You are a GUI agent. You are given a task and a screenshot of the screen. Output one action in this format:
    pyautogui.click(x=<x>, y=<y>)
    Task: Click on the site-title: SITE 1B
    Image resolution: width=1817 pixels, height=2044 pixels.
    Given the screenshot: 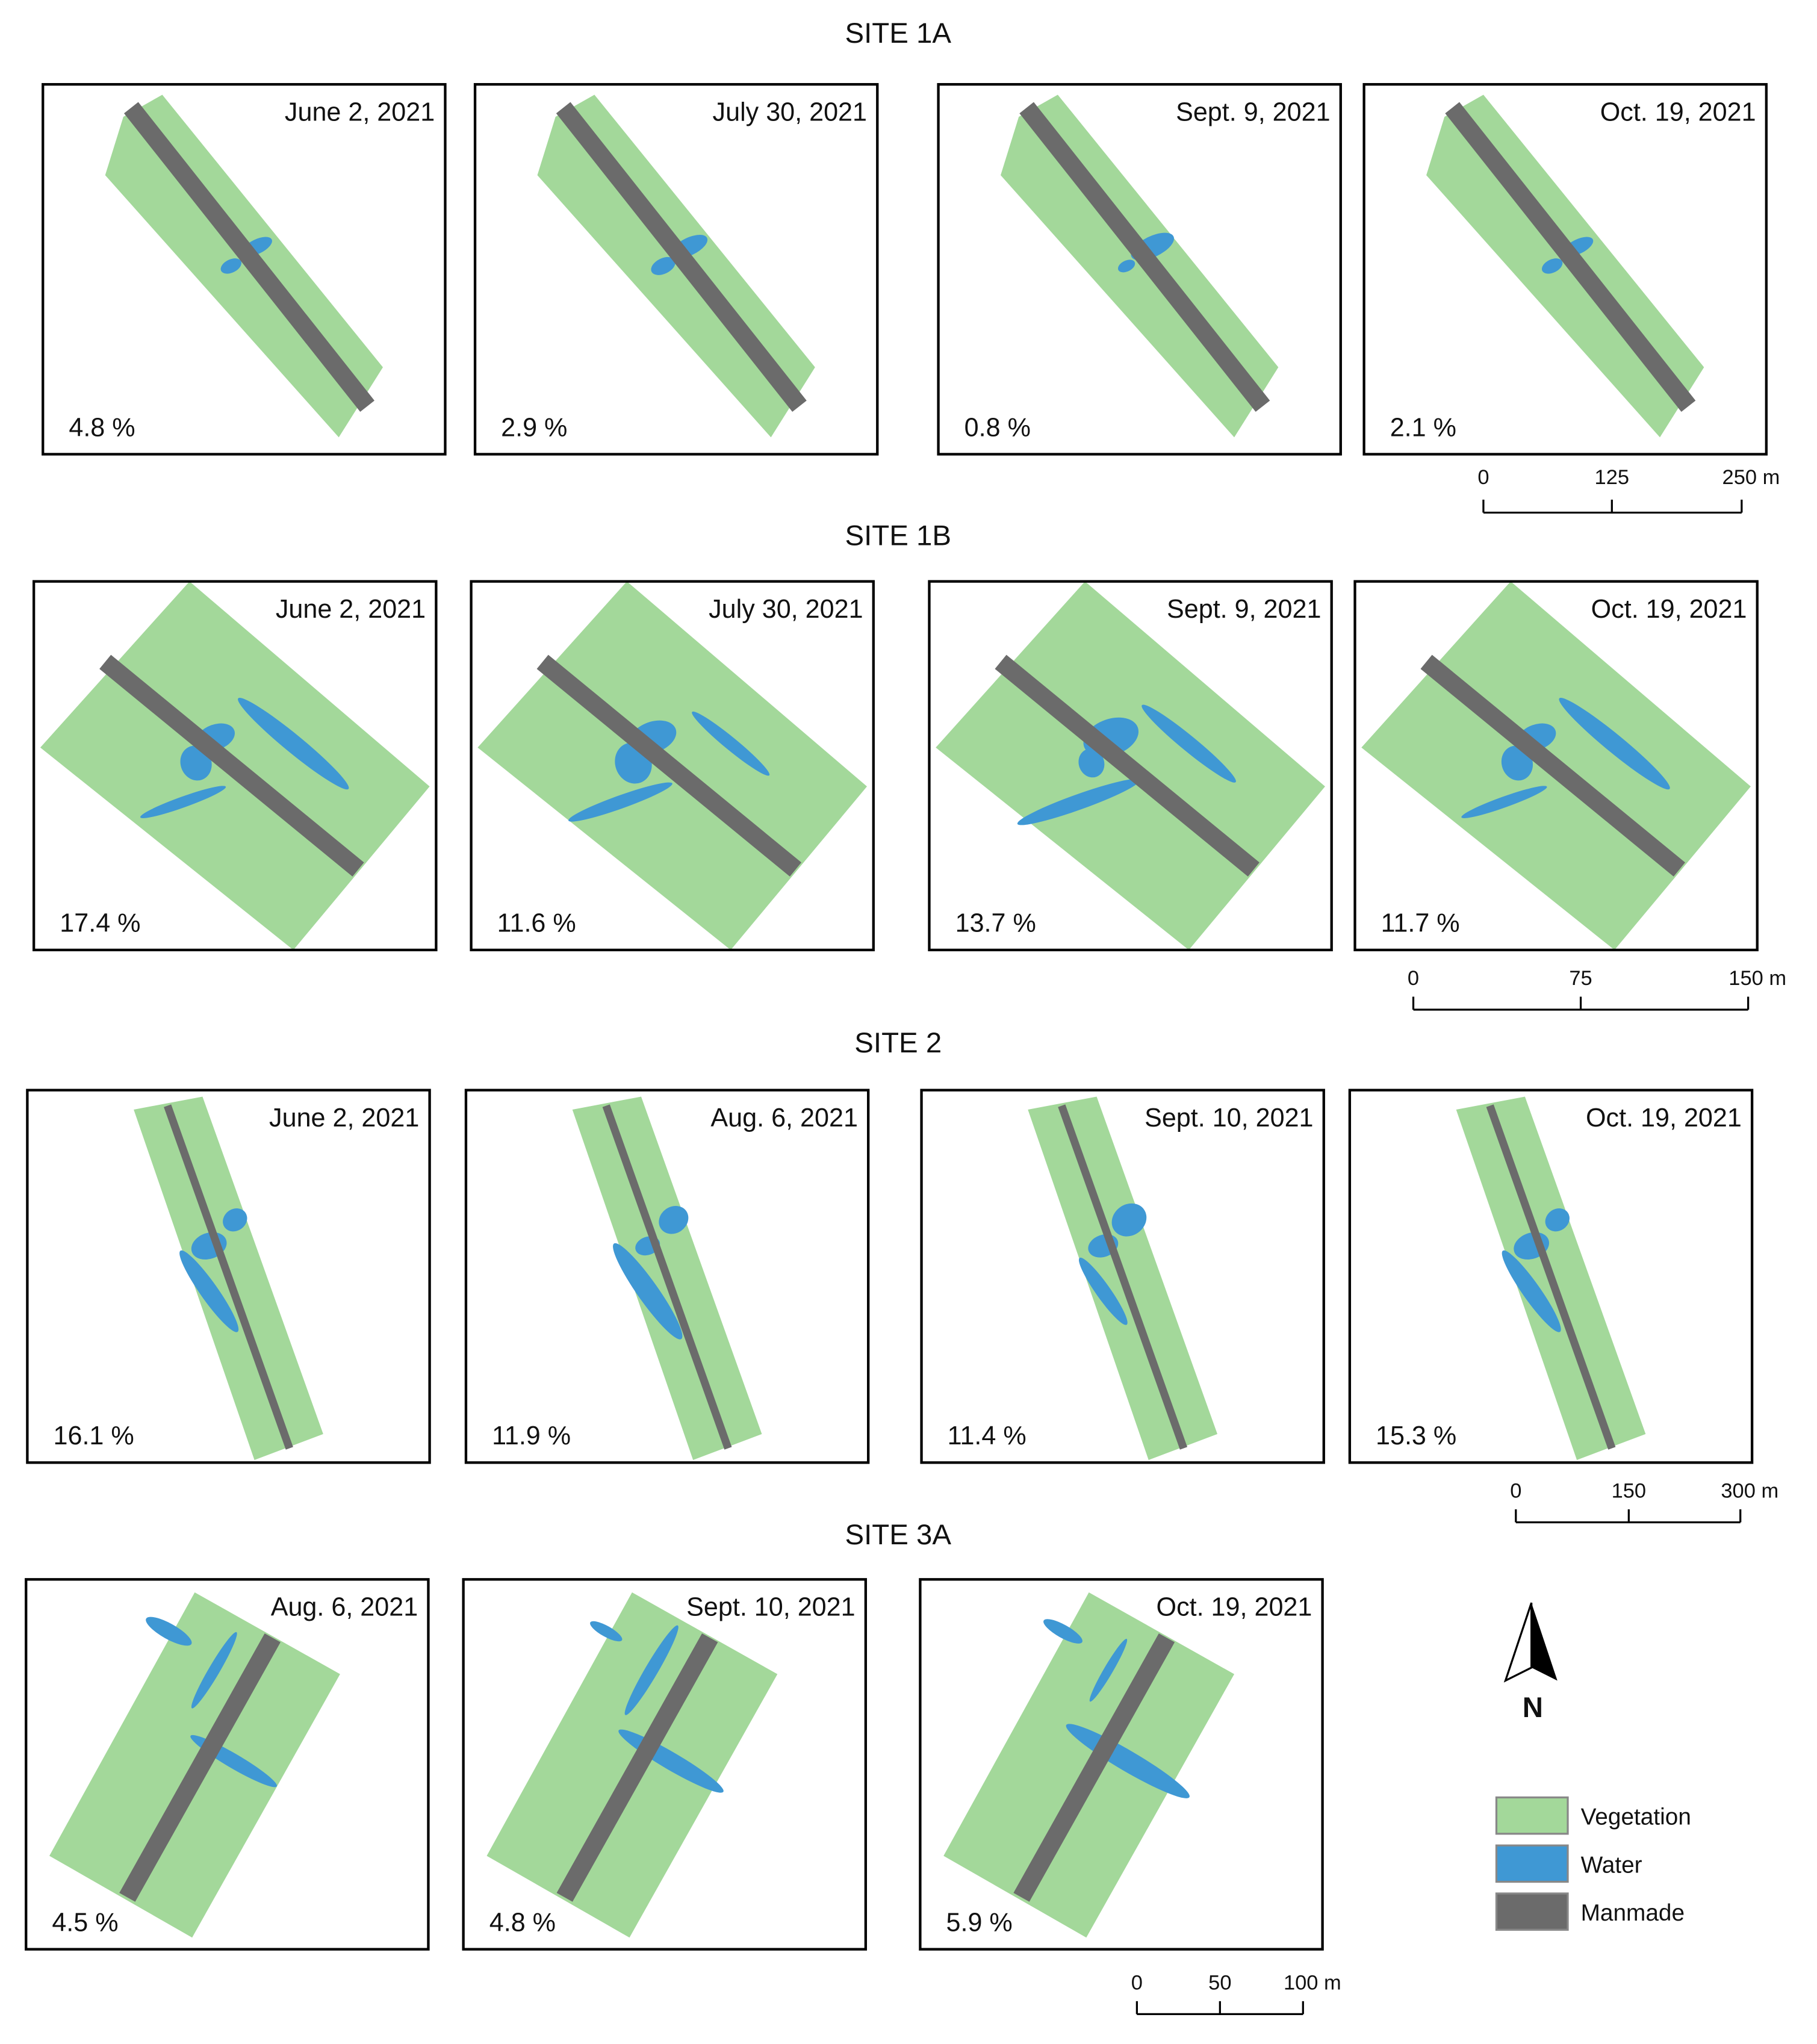 What is the action you would take?
    pyautogui.click(x=898, y=535)
    